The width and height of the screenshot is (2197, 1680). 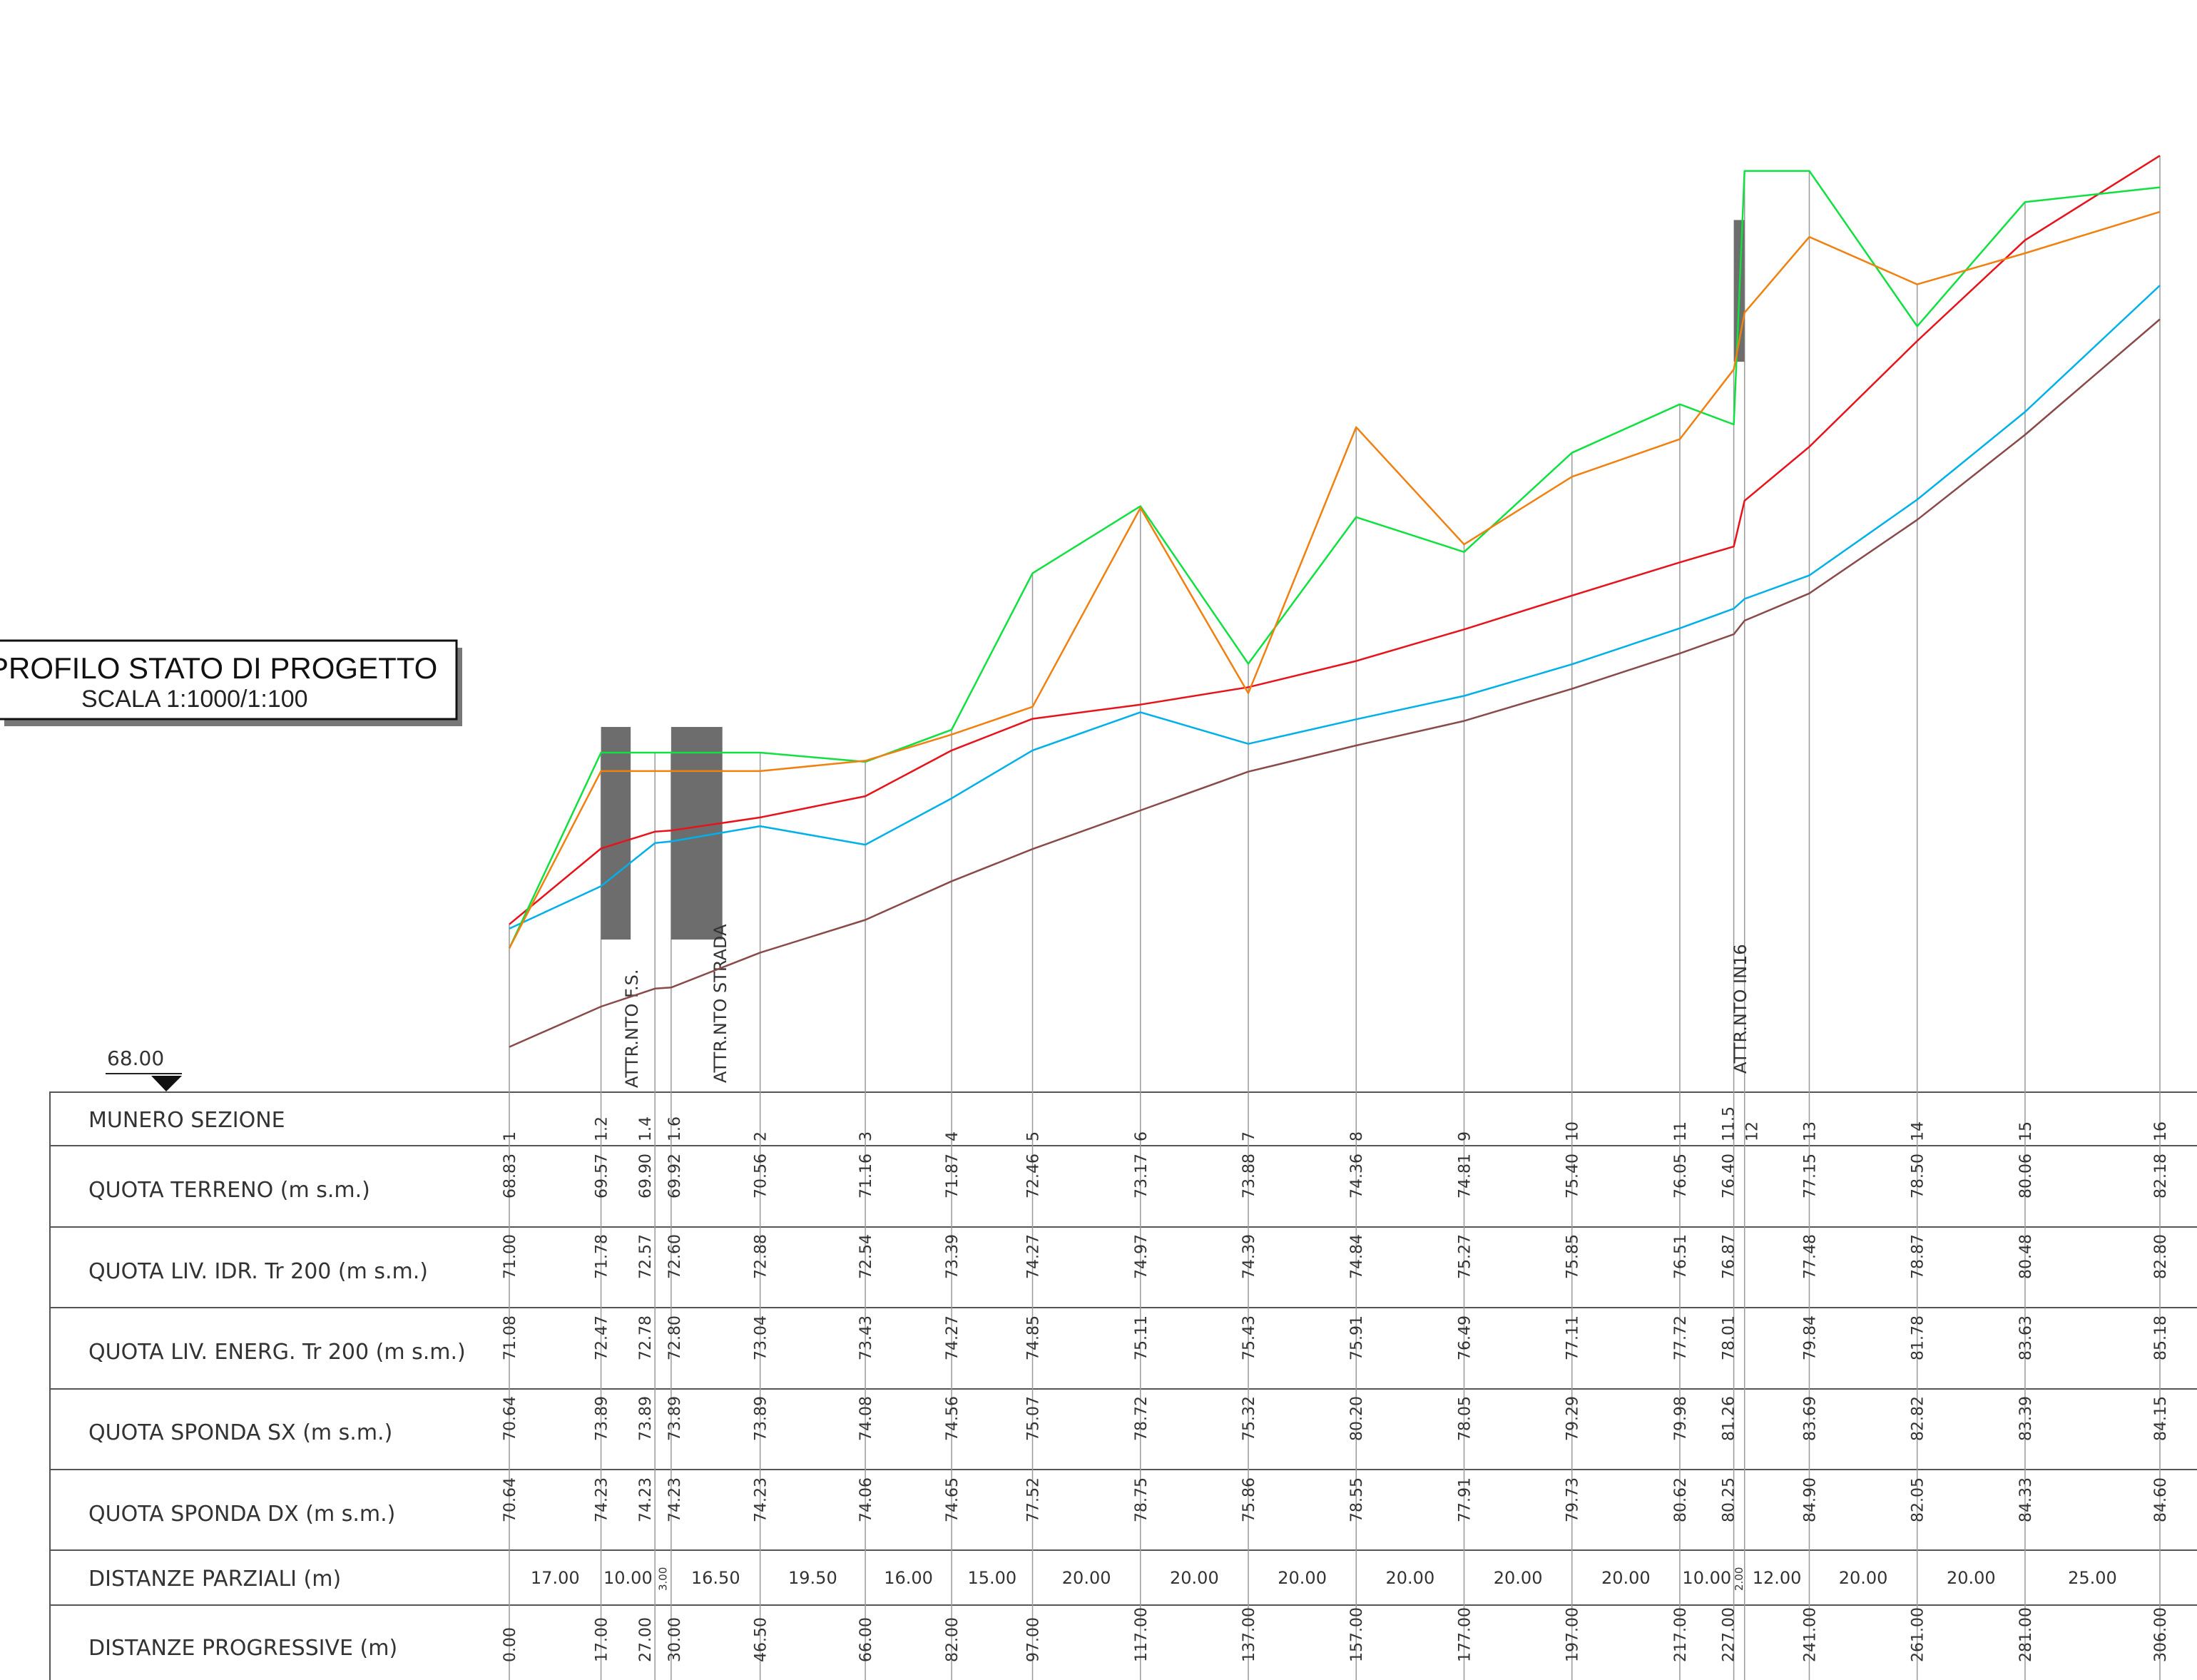 What do you see at coordinates (2026, 1634) in the screenshot?
I see `progressive-distance: 281.00` at bounding box center [2026, 1634].